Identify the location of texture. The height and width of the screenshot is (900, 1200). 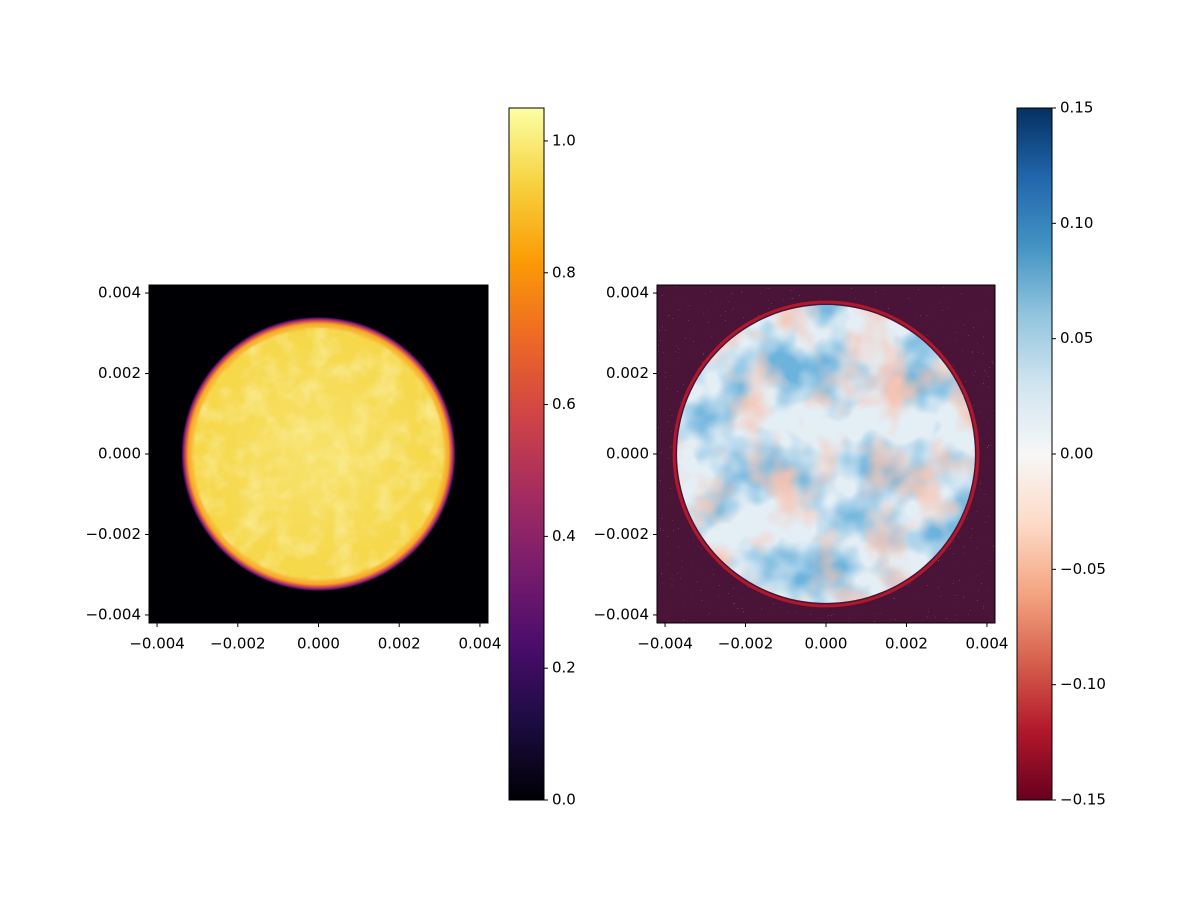
(318, 454).